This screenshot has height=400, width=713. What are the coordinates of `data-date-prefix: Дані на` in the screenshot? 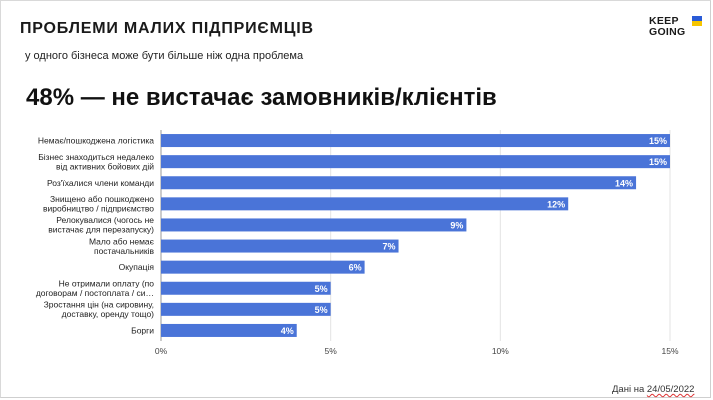 It's located at (629, 389).